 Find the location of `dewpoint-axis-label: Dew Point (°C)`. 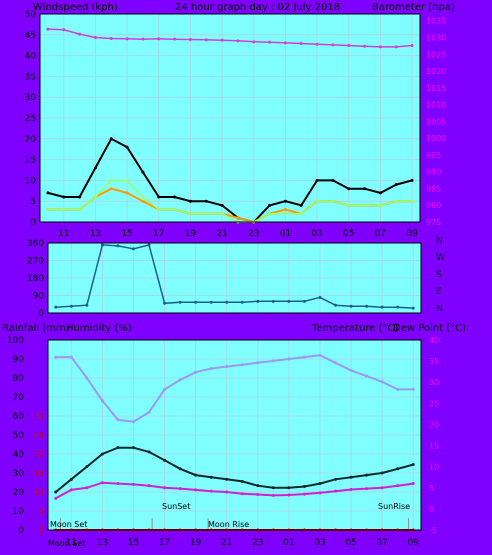

dewpoint-axis-label: Dew Point (°C) is located at coordinates (429, 328).